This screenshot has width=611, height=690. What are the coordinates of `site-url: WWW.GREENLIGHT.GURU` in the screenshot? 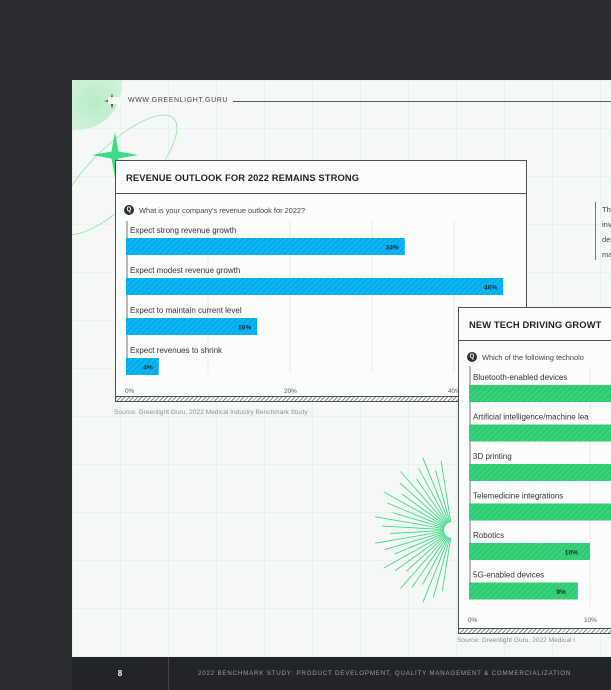 It's located at (171, 100).